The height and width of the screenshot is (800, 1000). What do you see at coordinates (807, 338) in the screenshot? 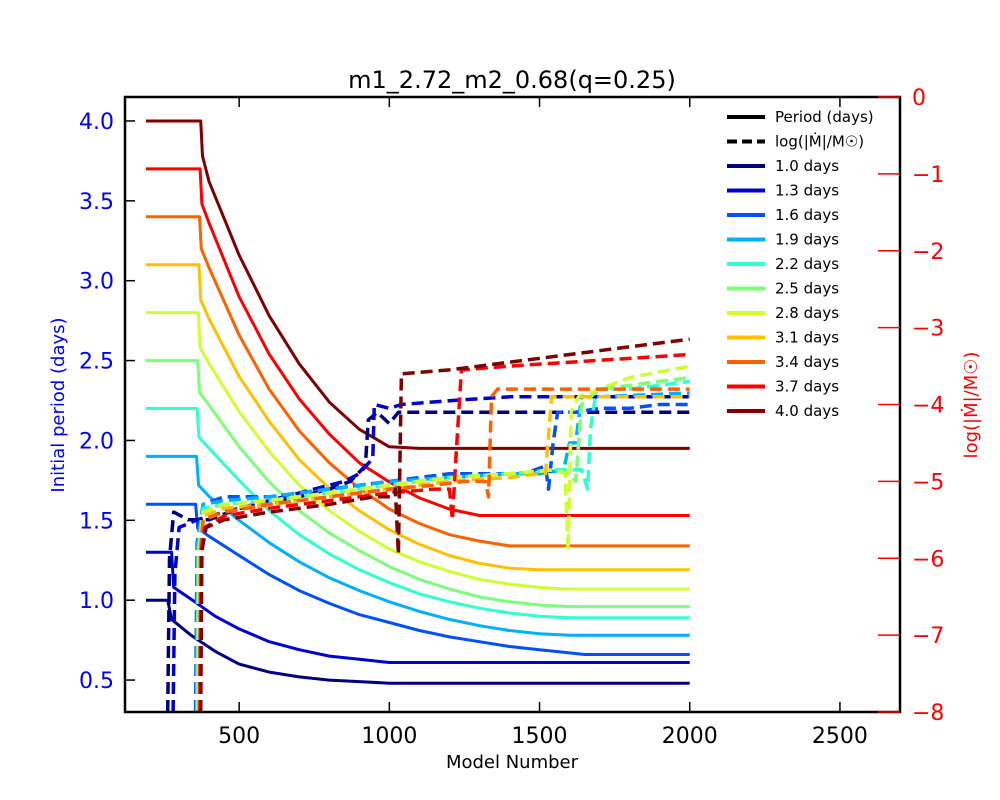
I see `legend-label: 3.1 days` at bounding box center [807, 338].